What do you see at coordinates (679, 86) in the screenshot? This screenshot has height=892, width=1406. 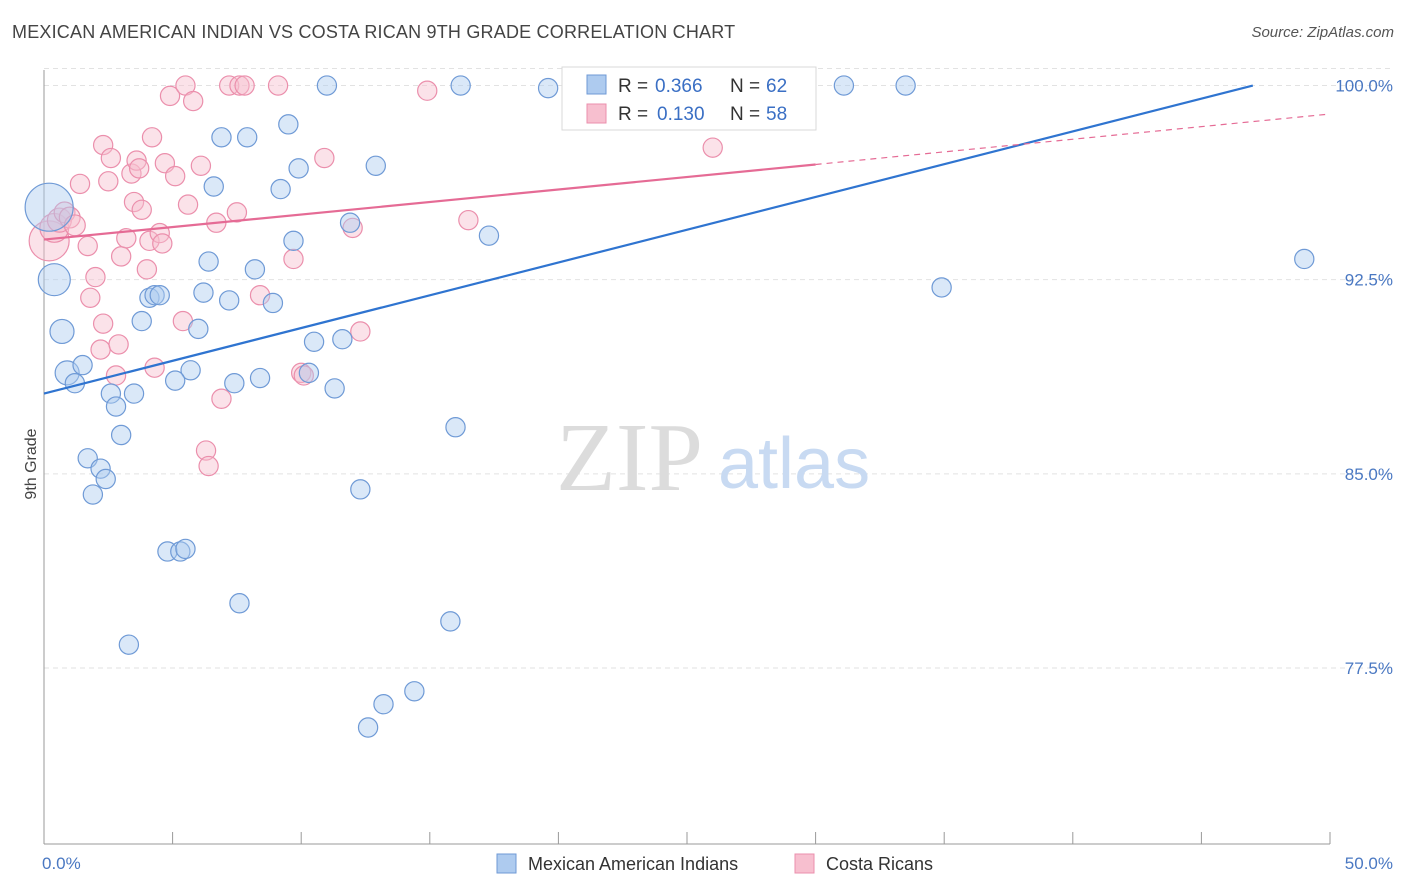 I see `legend-r-value-1: 0.366` at bounding box center [679, 86].